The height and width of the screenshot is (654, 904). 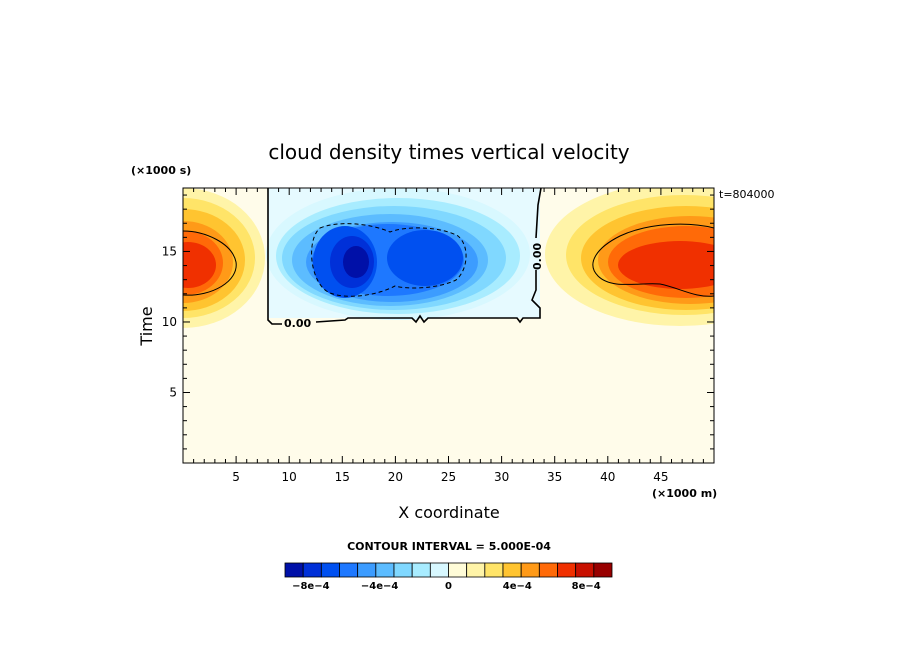 I want to click on x-tick-label: 25, so click(x=448, y=477).